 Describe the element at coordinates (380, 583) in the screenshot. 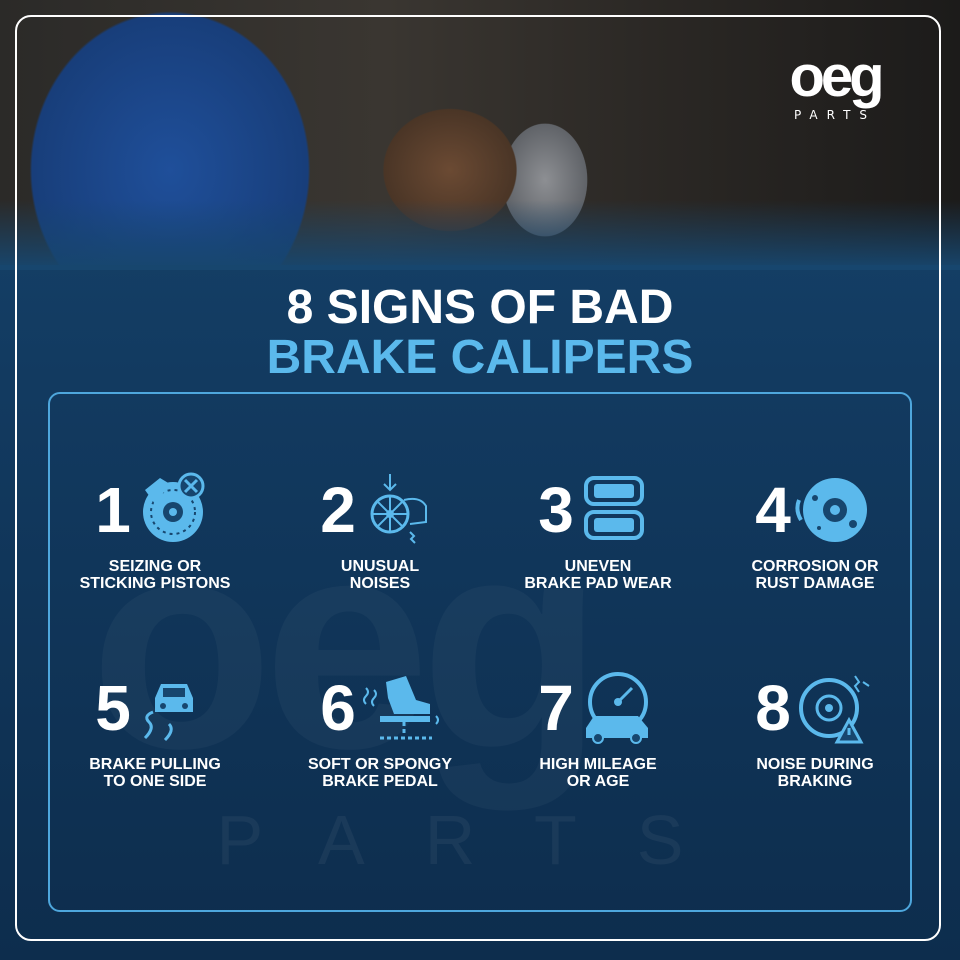

I see `sign-label-line-2: NOISES` at that location.